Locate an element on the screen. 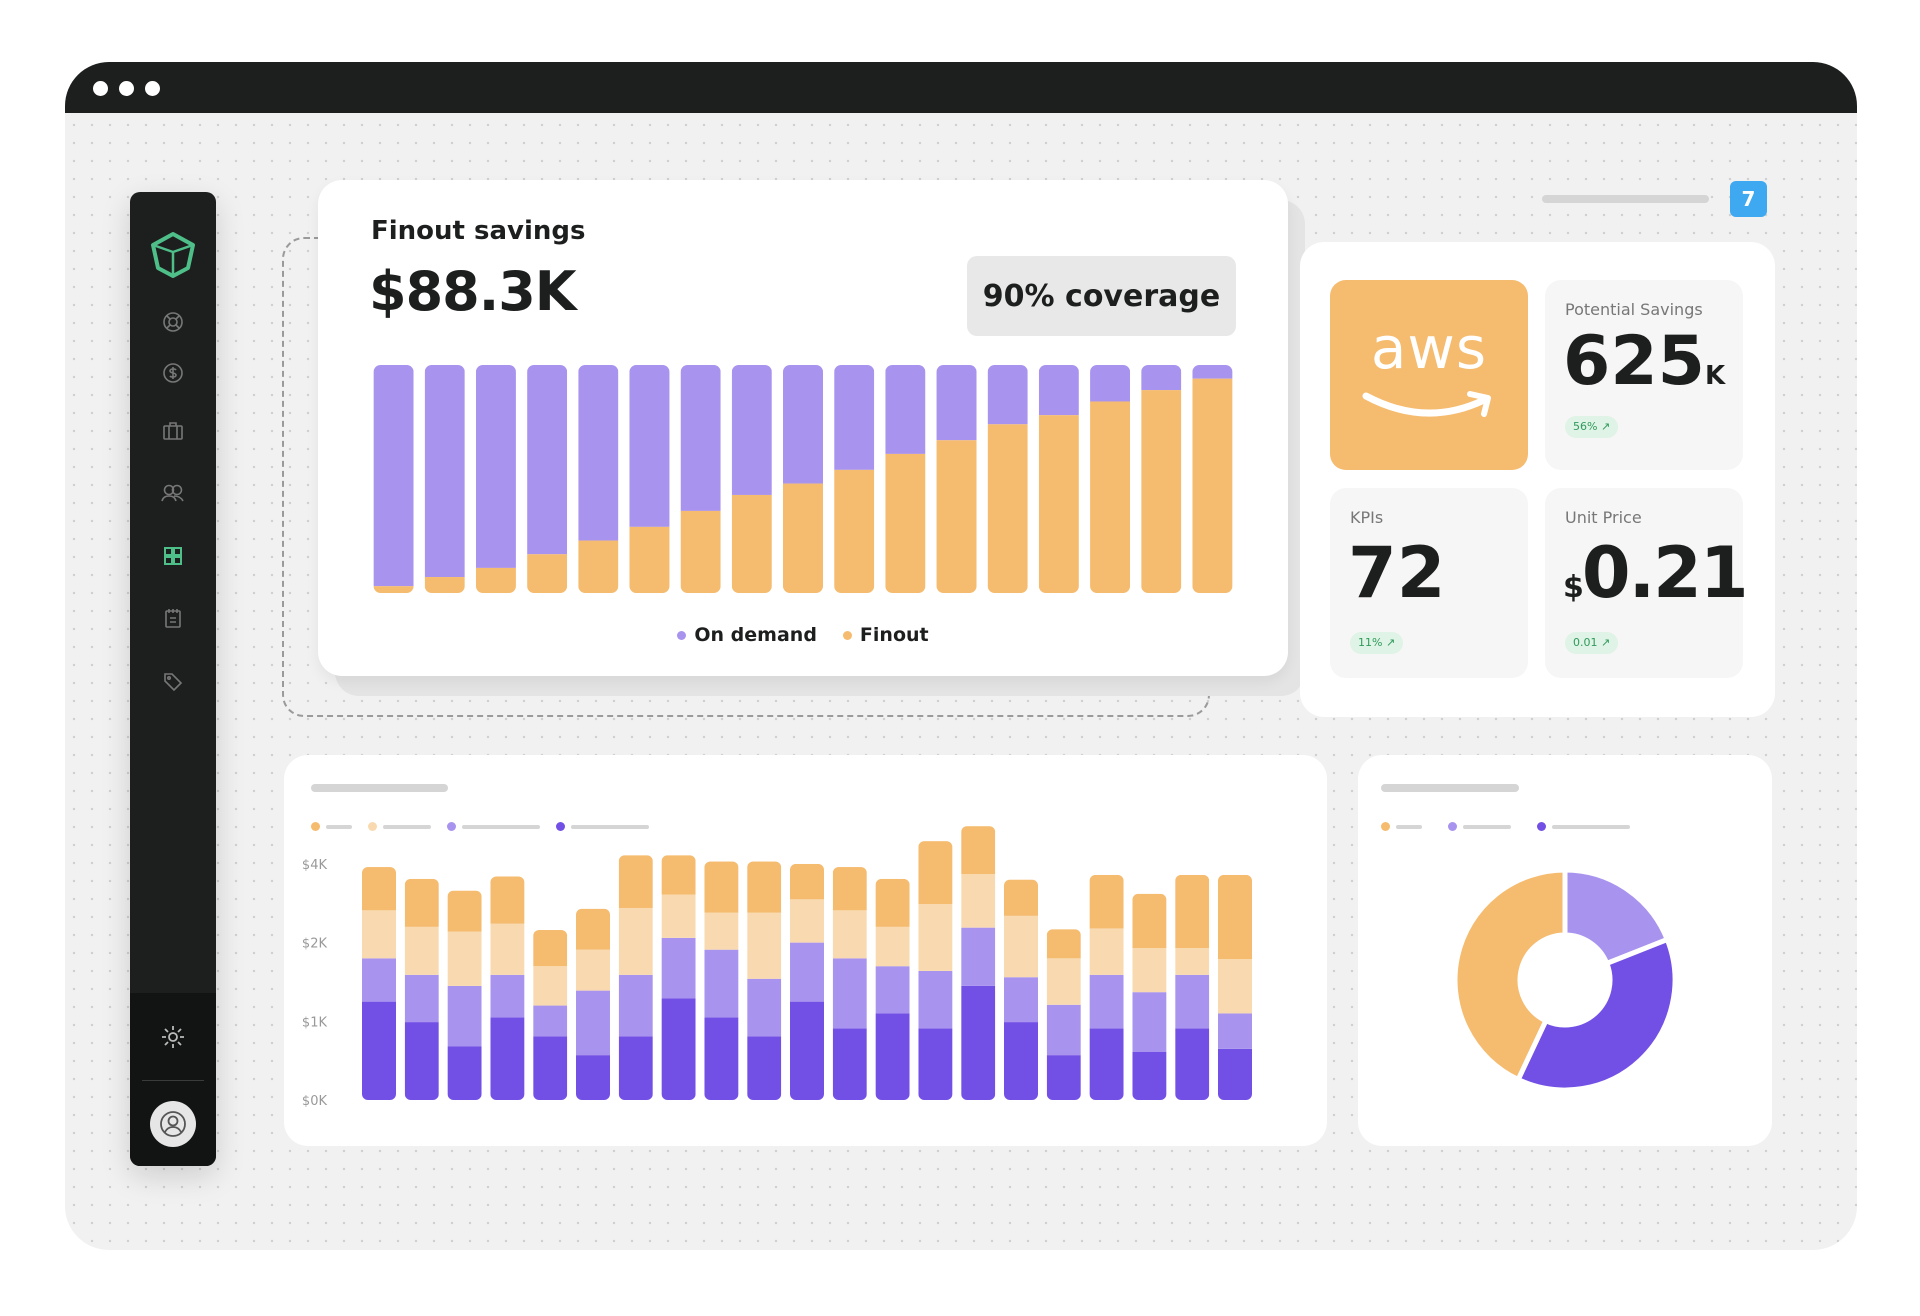 The width and height of the screenshot is (1920, 1316). aws-smile-icon is located at coordinates (1426, 404).